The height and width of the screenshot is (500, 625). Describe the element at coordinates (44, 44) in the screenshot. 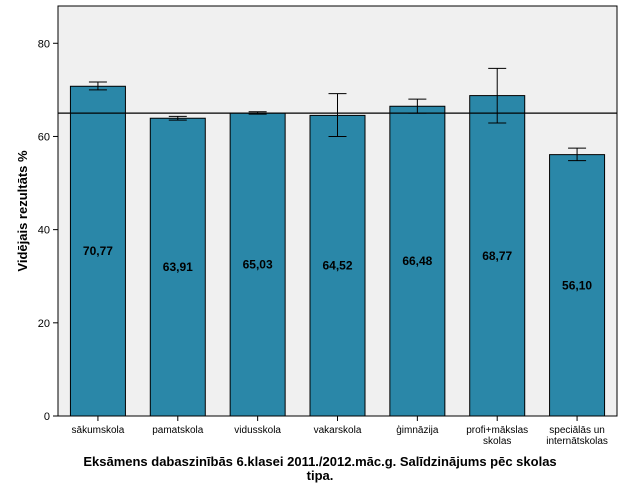

I see `y-tick-label: 80` at that location.